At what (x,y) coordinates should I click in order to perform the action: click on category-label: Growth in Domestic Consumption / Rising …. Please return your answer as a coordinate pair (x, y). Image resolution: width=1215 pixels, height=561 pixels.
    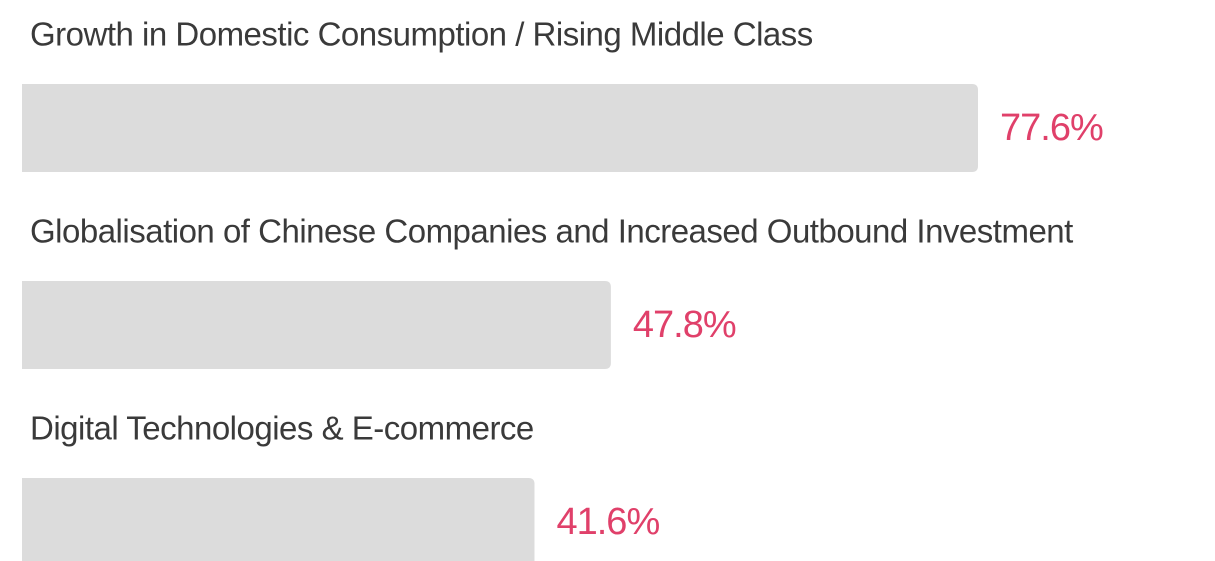
    Looking at the image, I should click on (421, 34).